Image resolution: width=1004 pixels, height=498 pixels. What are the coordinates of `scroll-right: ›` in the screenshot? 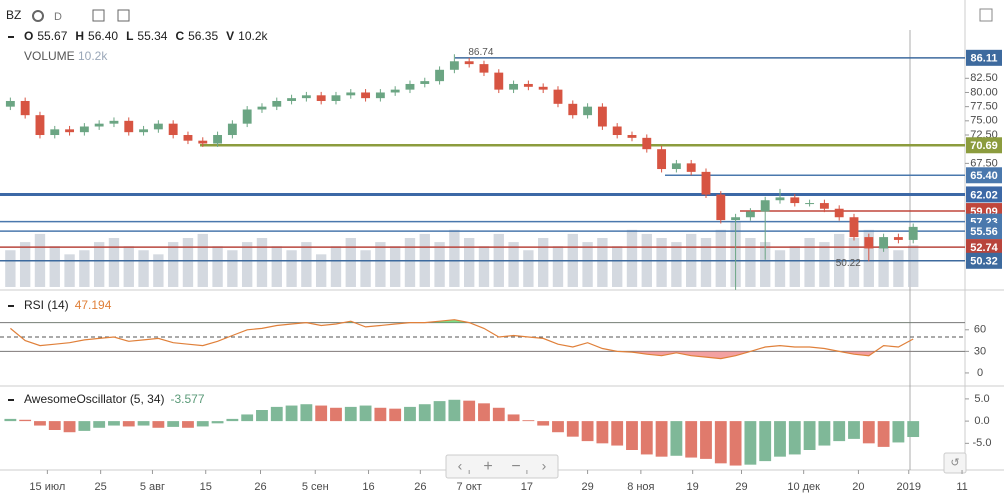 It's located at (544, 466).